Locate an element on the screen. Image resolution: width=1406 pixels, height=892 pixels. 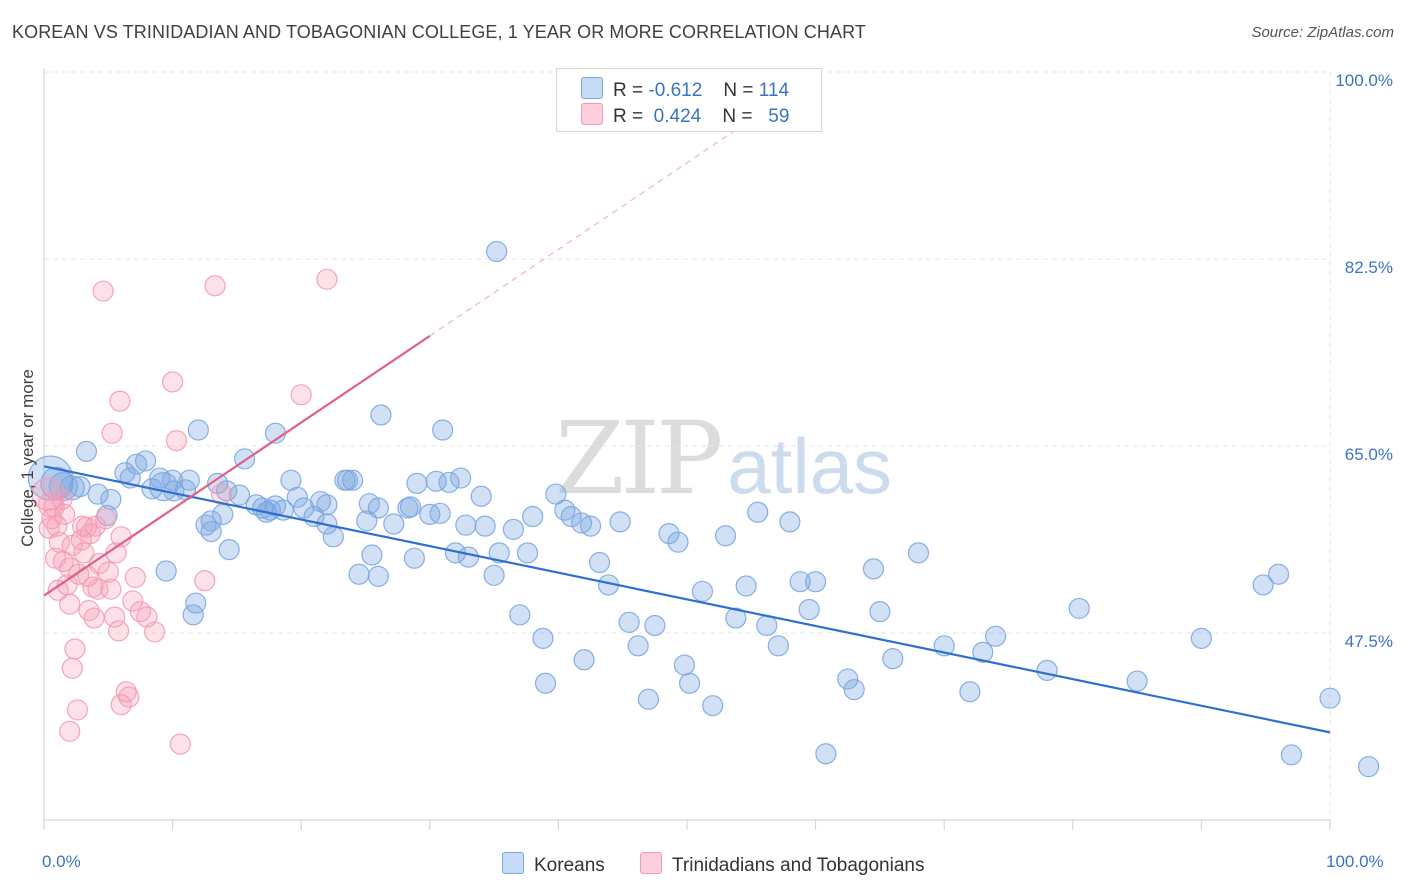
bottom-legend-trinidadians: Trinidadians and Tobagonians is located at coordinates (782, 864).